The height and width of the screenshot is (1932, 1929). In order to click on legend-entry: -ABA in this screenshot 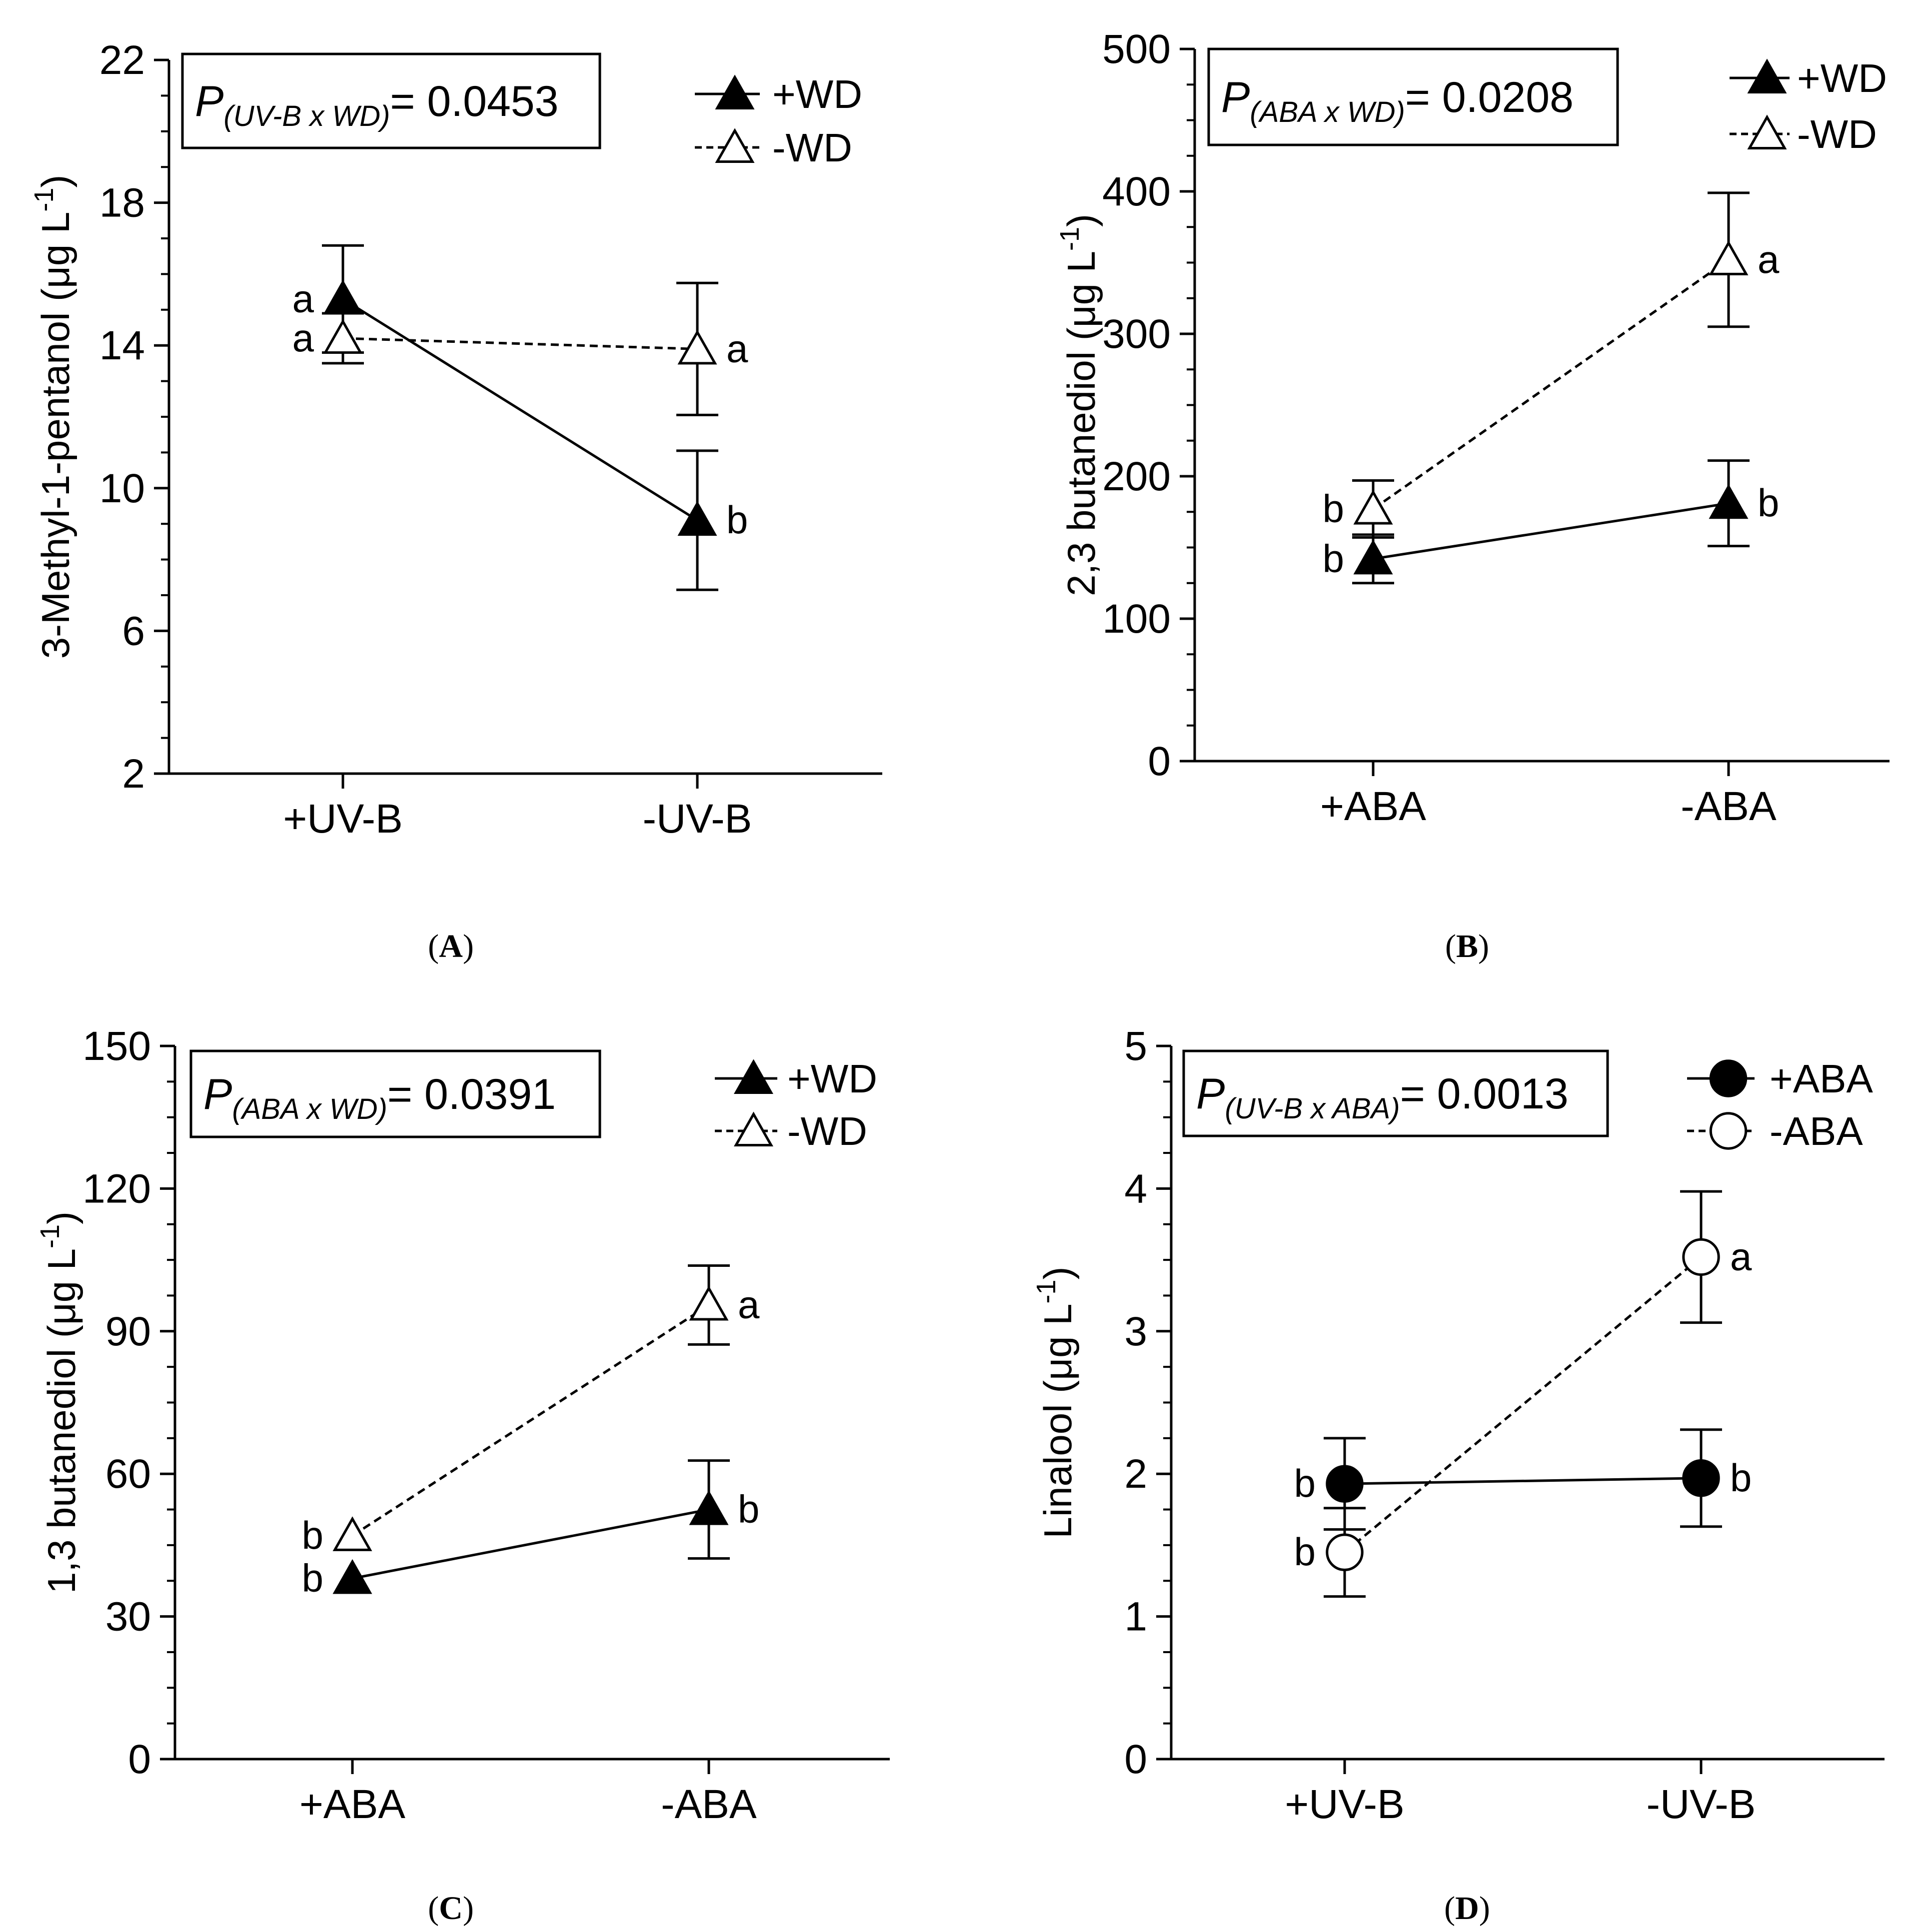, I will do `click(1775, 1131)`.